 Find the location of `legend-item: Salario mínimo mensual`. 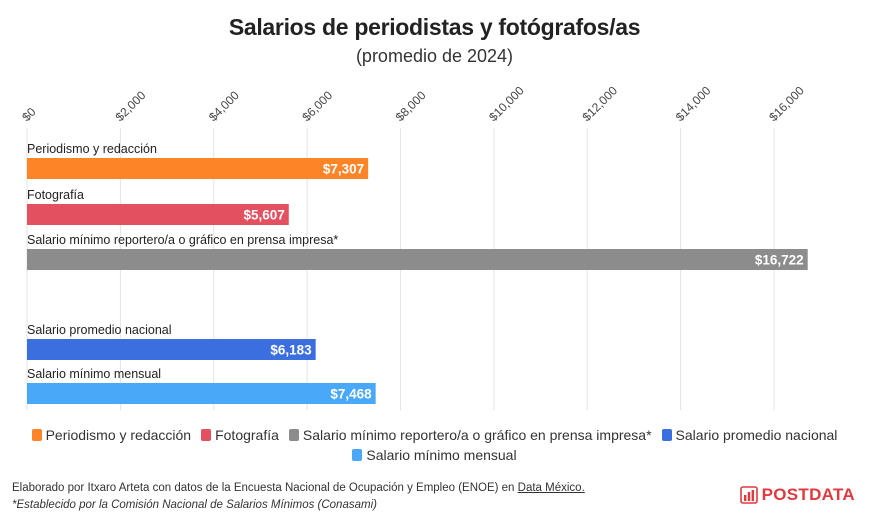

legend-item: Salario mínimo mensual is located at coordinates (434, 455).